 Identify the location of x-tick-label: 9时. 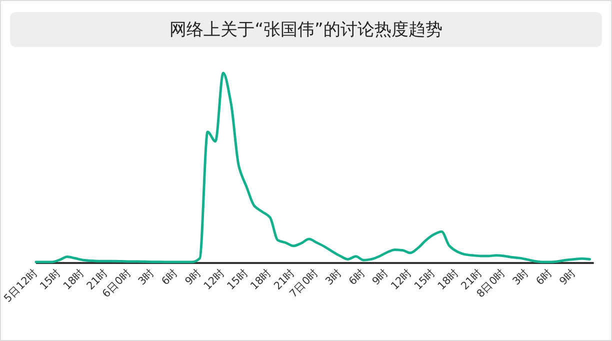
(567, 277).